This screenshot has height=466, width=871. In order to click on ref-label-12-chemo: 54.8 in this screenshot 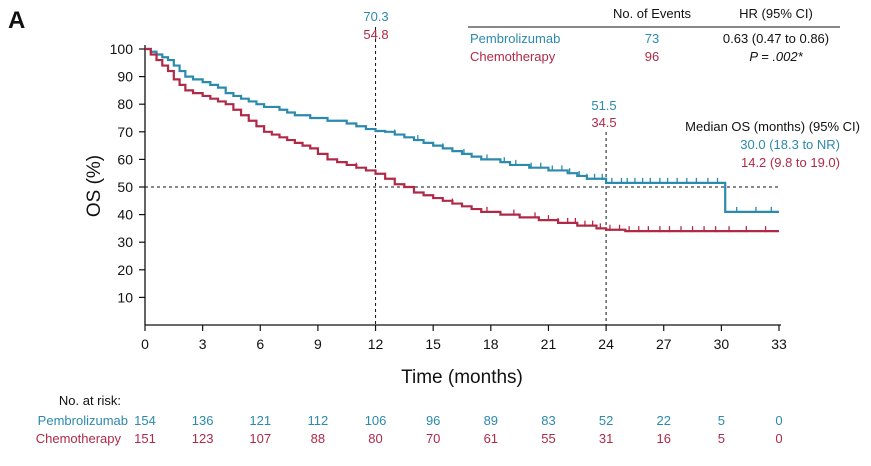, I will do `click(375, 34)`.